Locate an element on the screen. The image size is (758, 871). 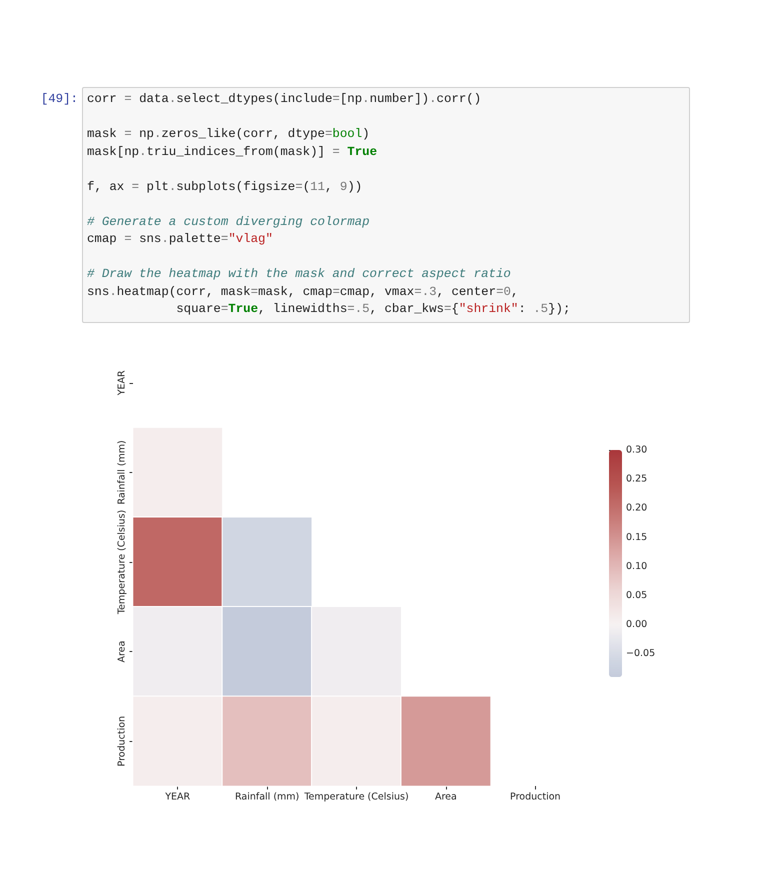
y-tick-label: Production is located at coordinates (122, 741).